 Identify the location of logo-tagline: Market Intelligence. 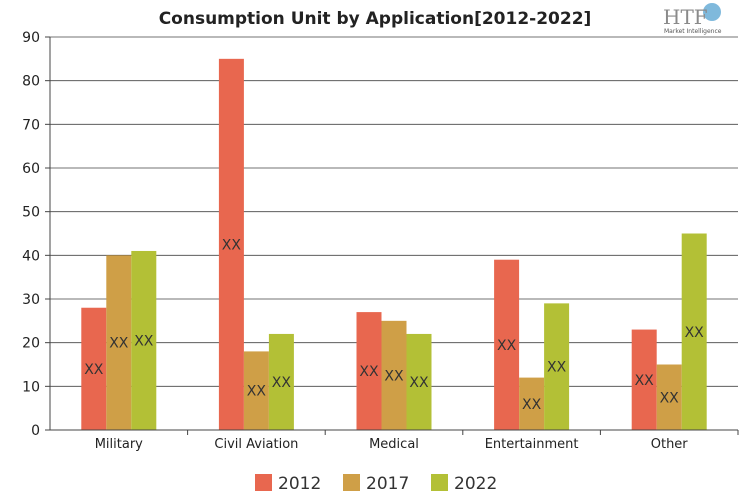
(693, 31).